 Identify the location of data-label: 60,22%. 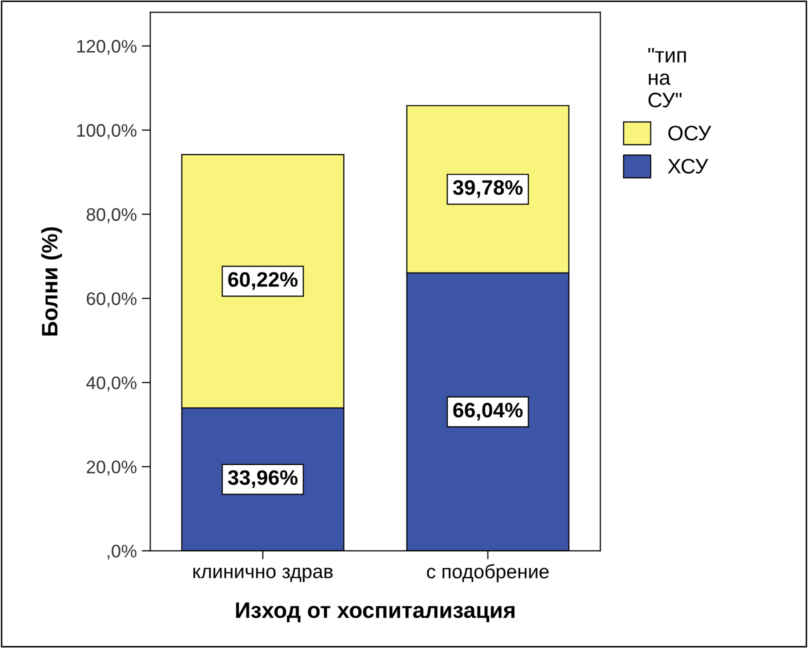
(263, 281).